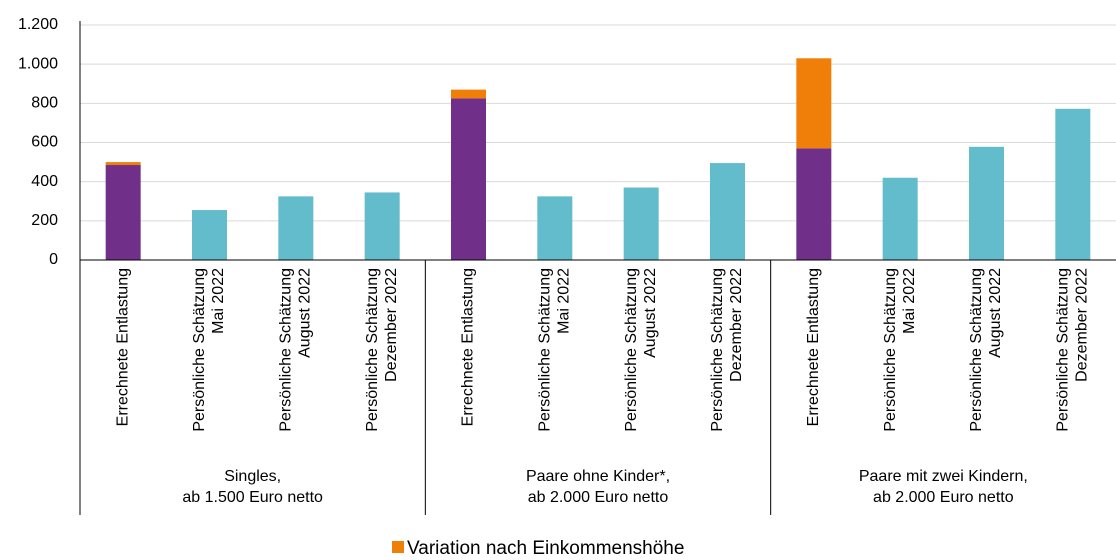  What do you see at coordinates (44, 142) in the screenshot?
I see `y-tick-label: 600` at bounding box center [44, 142].